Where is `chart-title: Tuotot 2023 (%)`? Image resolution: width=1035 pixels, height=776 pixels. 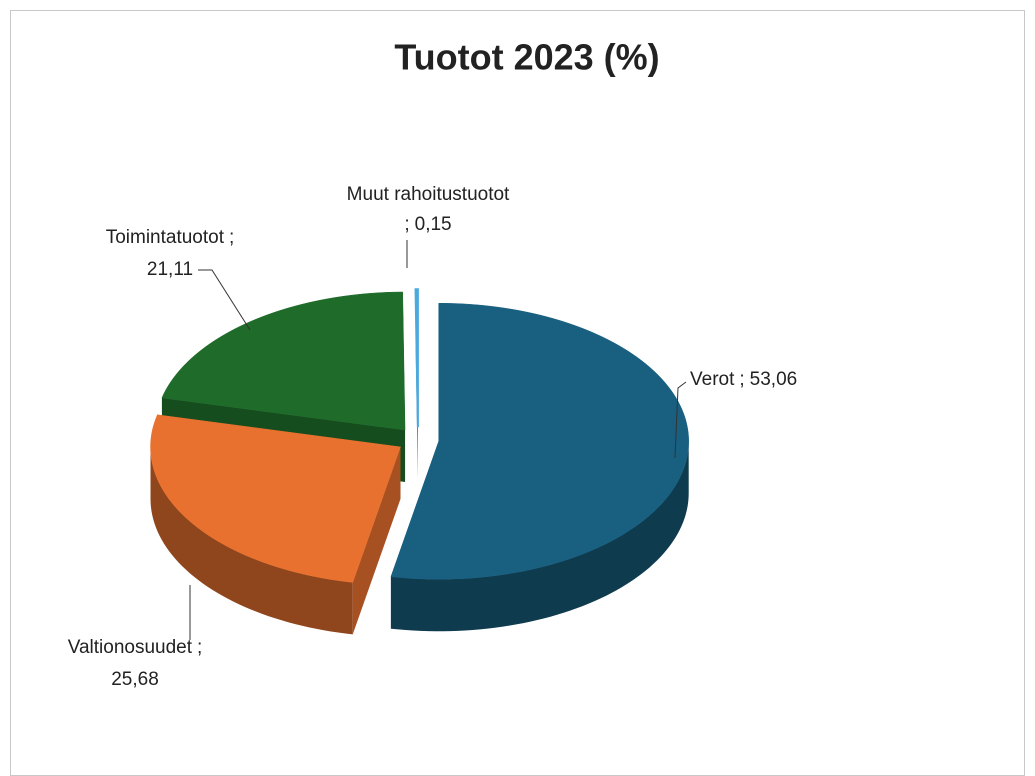
chart-title: Tuotot 2023 (%) is located at coordinates (526, 57).